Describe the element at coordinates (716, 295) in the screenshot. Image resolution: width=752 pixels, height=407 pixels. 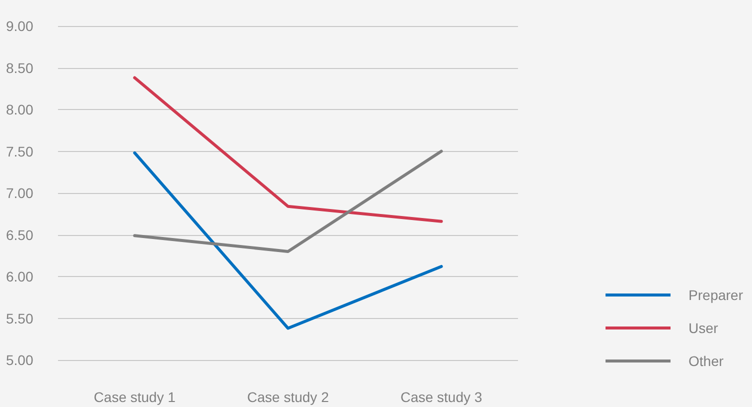
I see `legend-label: Preparer` at that location.